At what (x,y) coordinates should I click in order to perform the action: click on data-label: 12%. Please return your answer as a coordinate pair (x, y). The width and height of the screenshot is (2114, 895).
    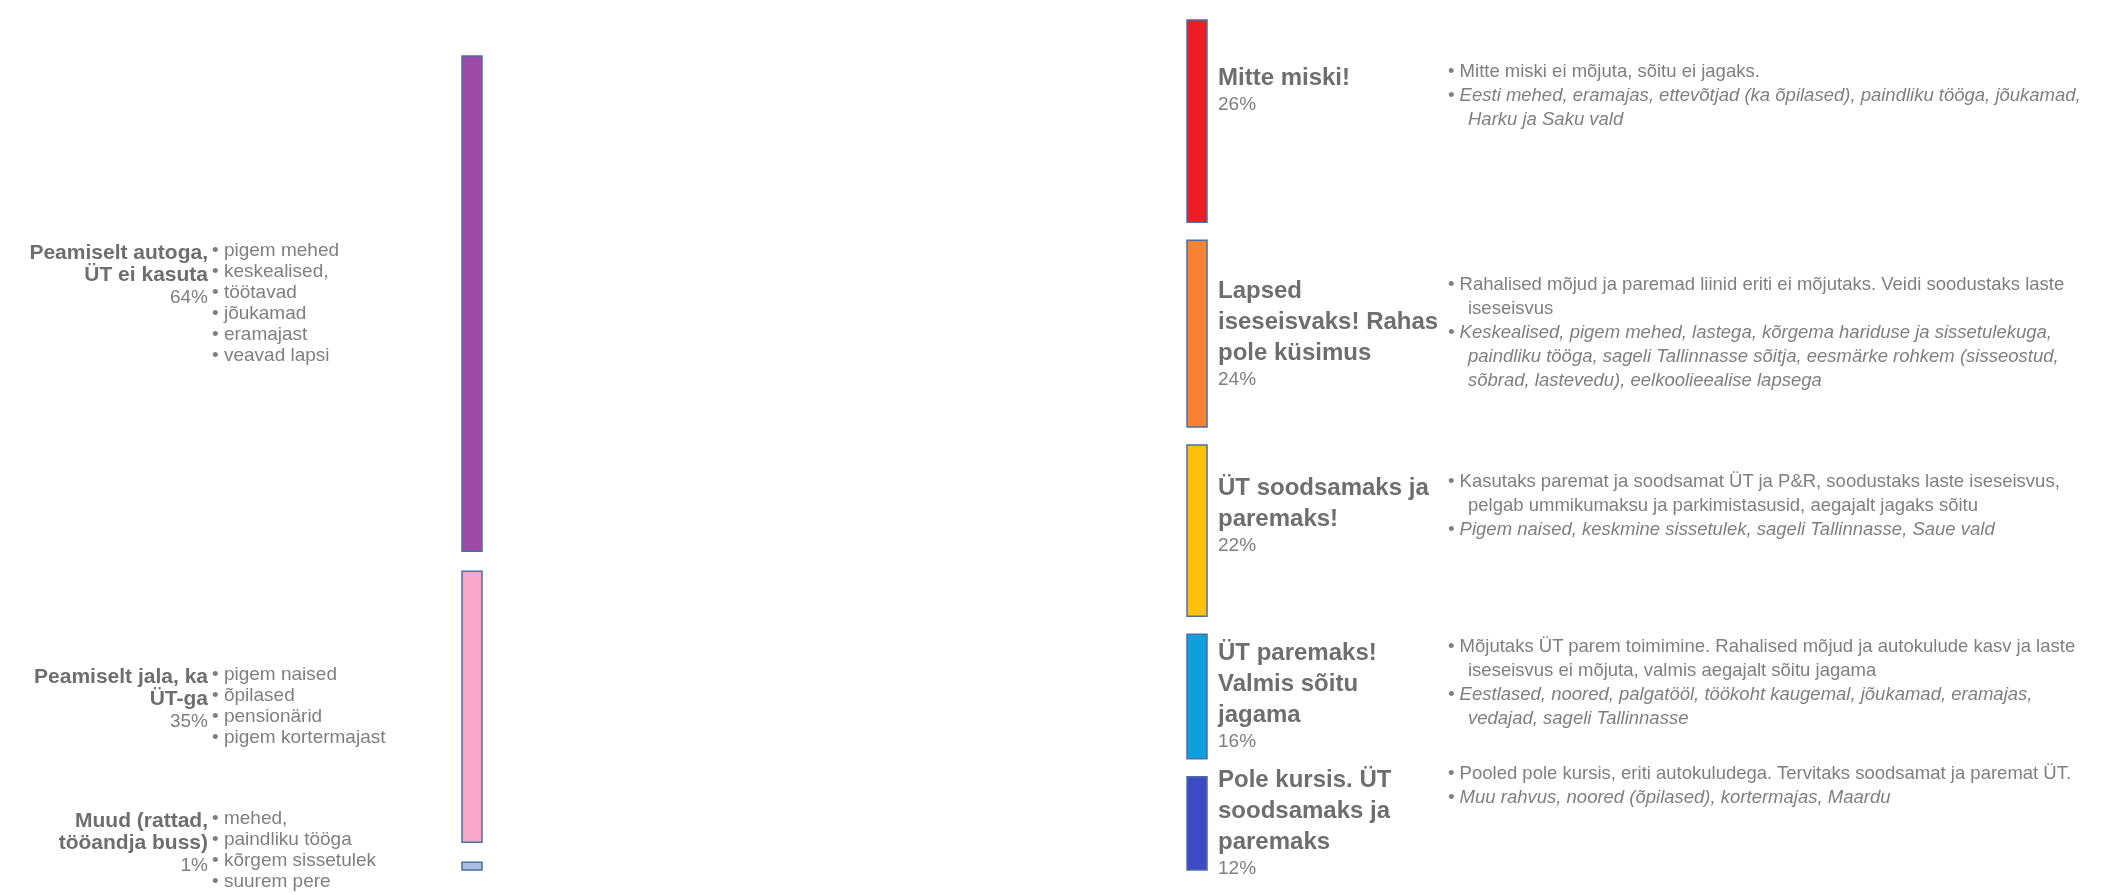
    Looking at the image, I should click on (1238, 868).